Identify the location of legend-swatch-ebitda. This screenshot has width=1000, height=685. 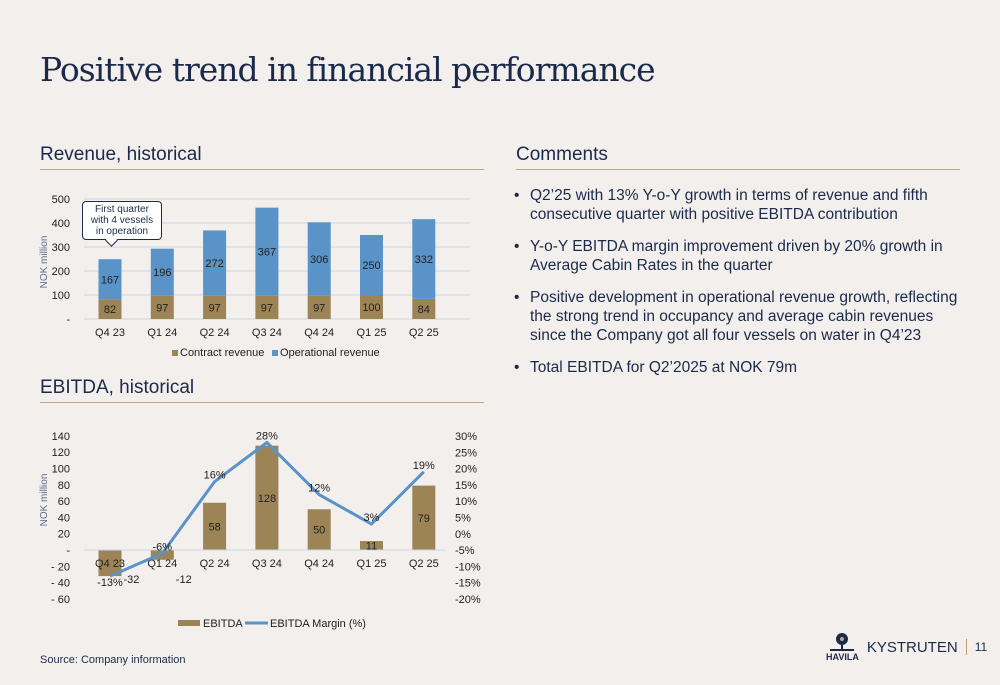
(189, 623).